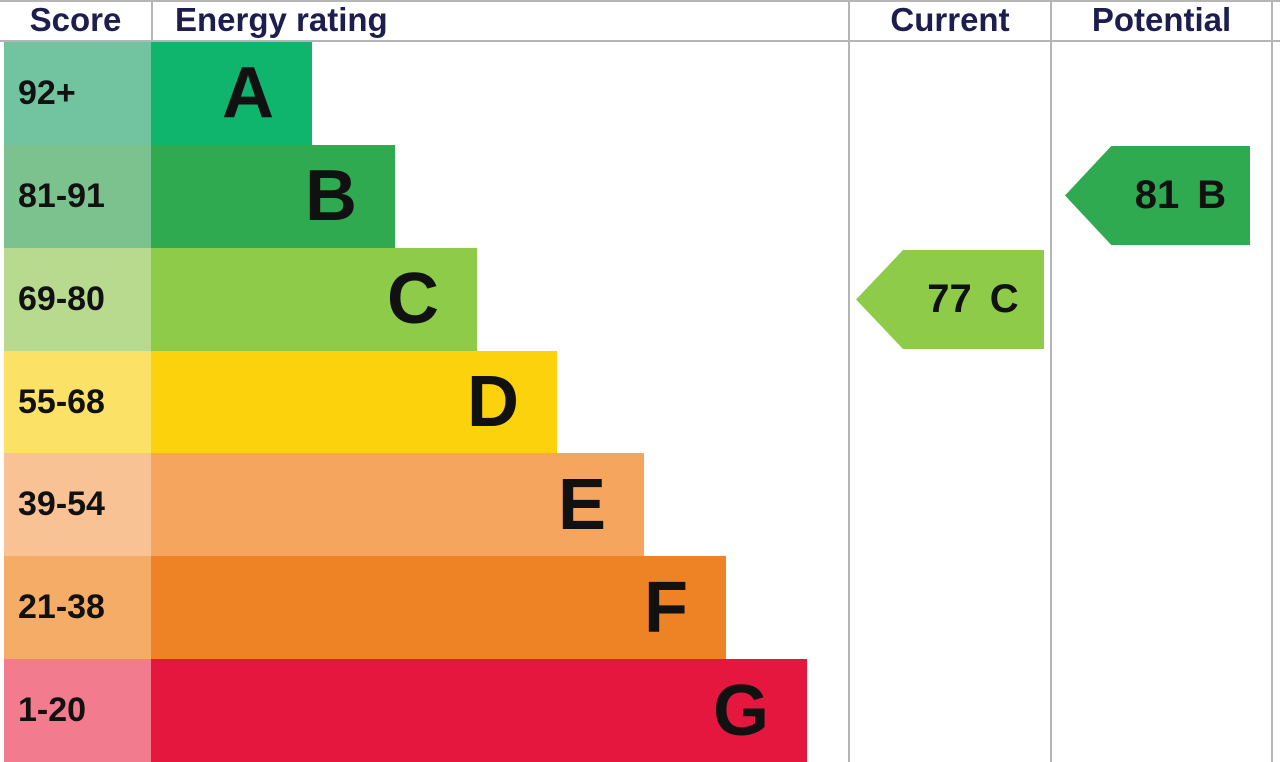  What do you see at coordinates (424, 196) in the screenshot?
I see `band-row-b: 81-91 B` at bounding box center [424, 196].